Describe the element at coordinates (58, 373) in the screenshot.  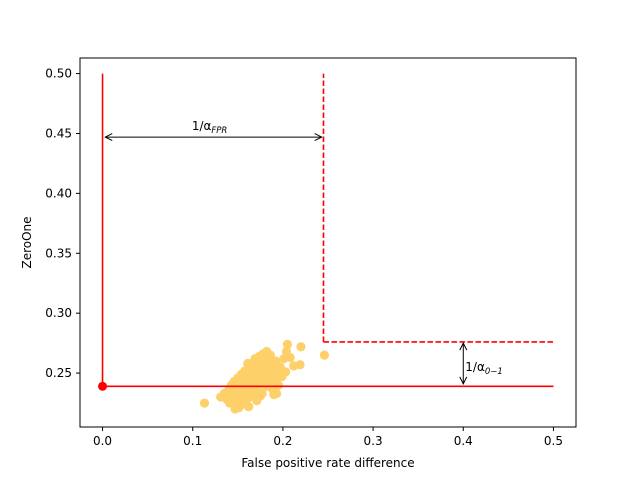
I see `y-tick-label: 0.25` at that location.